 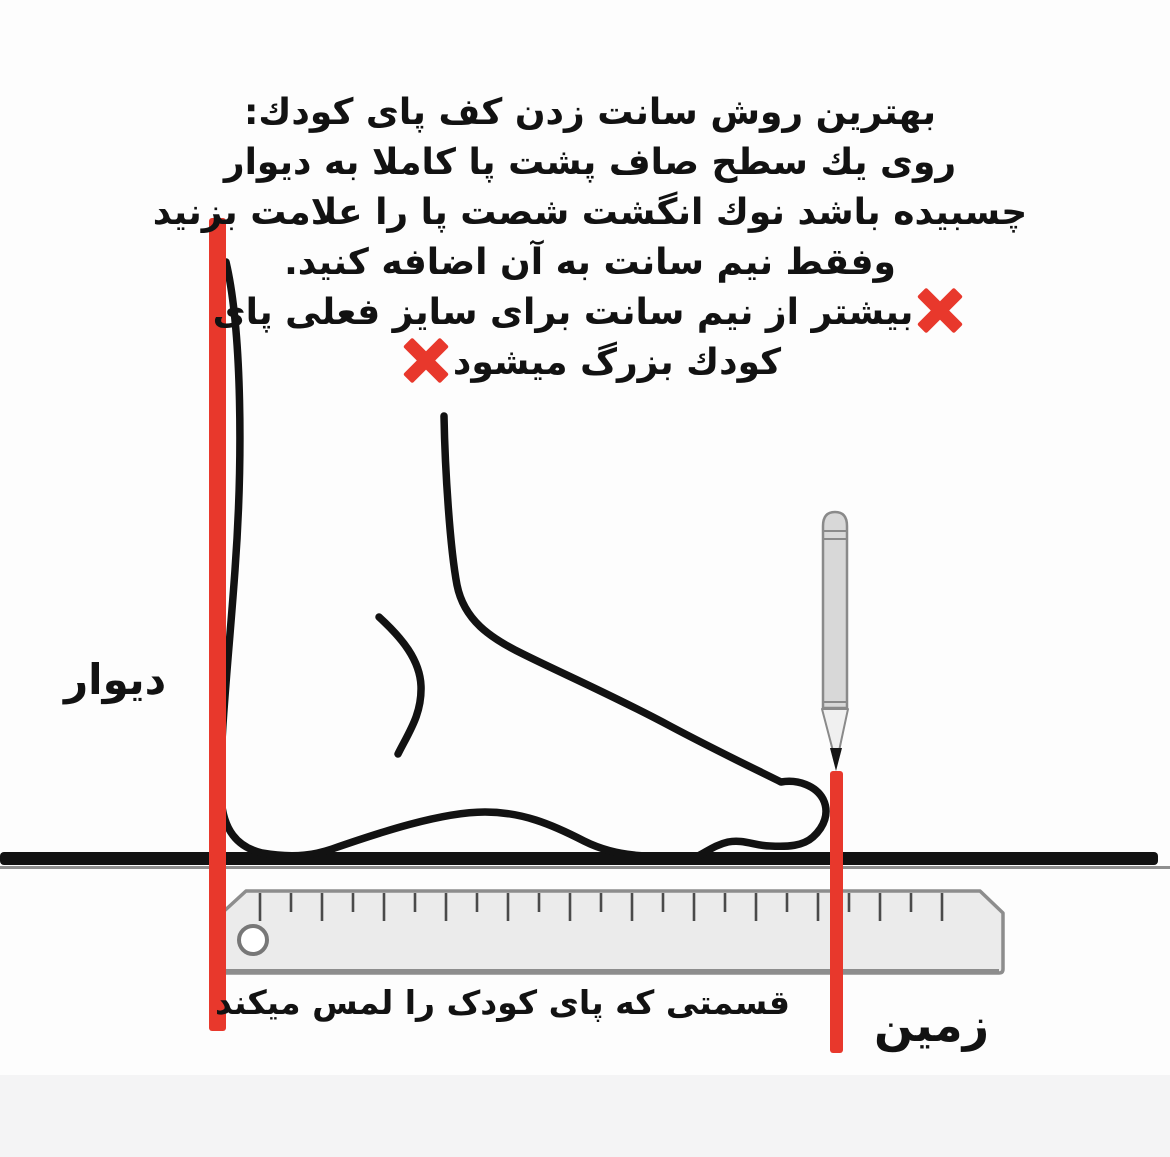 What do you see at coordinates (612, 932) in the screenshot?
I see `ruler-graphic` at bounding box center [612, 932].